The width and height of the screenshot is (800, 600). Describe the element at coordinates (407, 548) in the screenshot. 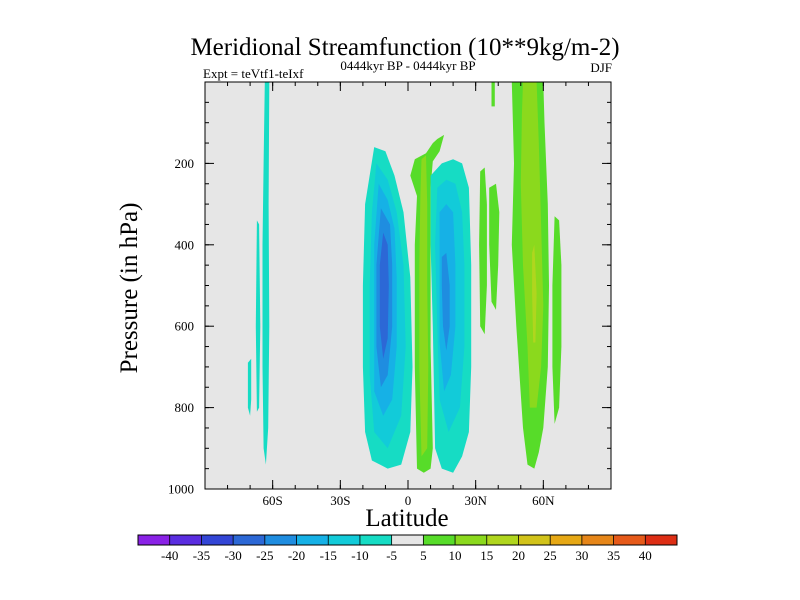

I see `colorbar: -40 -35 -30 -25 -20 -15 -10 -5 5 10 15 20 25 30 35 40` at that location.